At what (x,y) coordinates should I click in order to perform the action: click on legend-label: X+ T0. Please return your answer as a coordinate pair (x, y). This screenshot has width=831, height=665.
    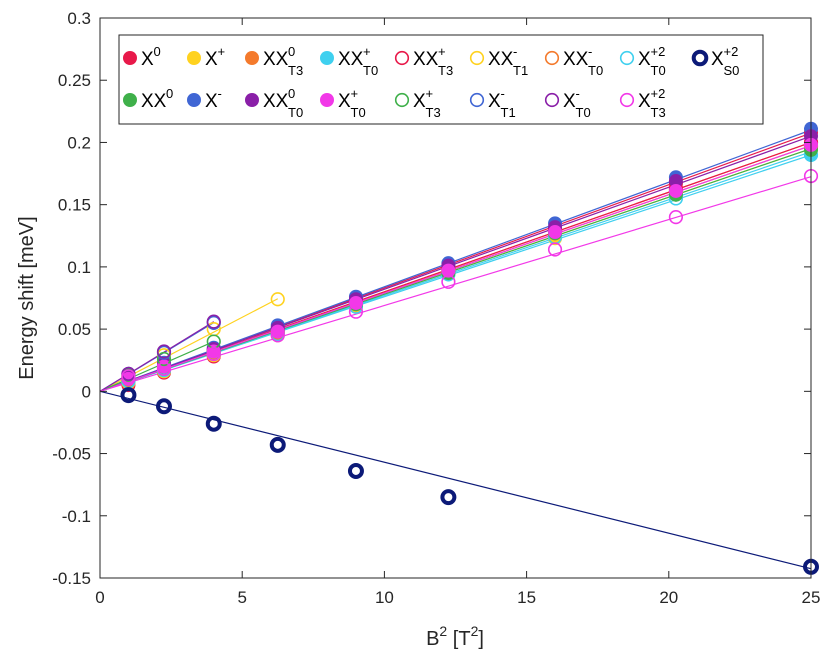
    Looking at the image, I should click on (352, 103).